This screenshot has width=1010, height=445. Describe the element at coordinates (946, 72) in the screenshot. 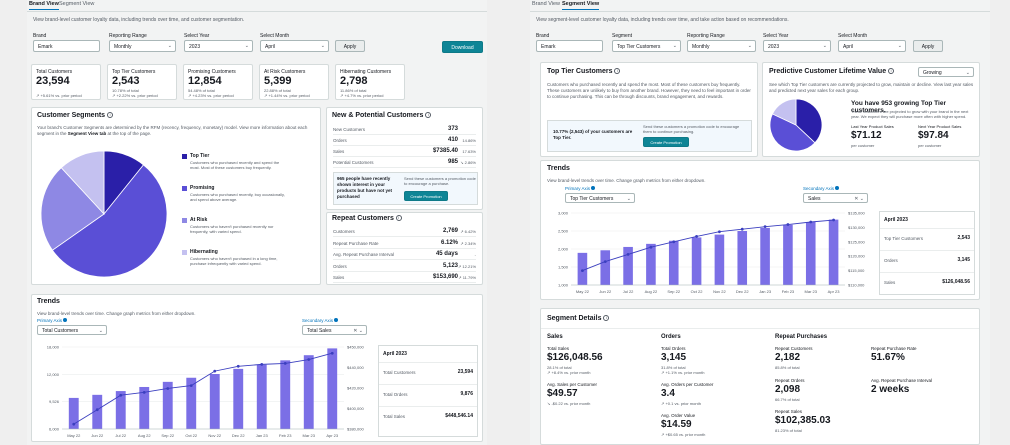

I see `clv-group-select: Growing ⌄` at that location.